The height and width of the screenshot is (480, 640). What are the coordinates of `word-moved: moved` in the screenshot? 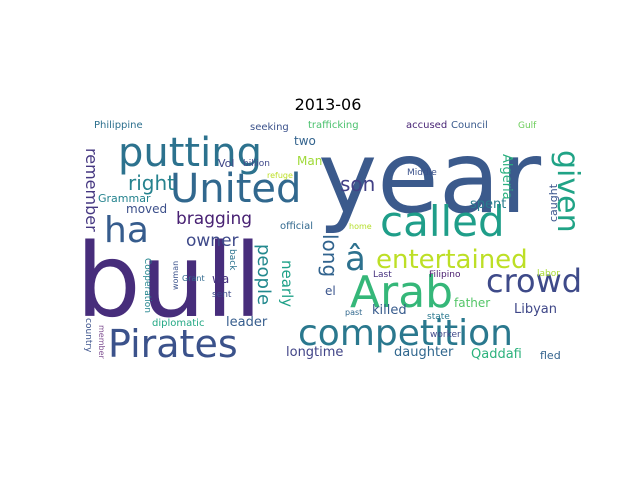 It's located at (146, 209).